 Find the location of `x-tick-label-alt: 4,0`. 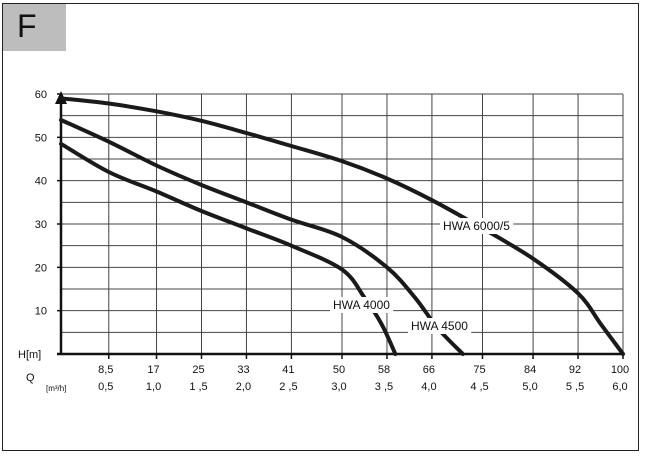

x-tick-label-alt: 4,0 is located at coordinates (428, 387).